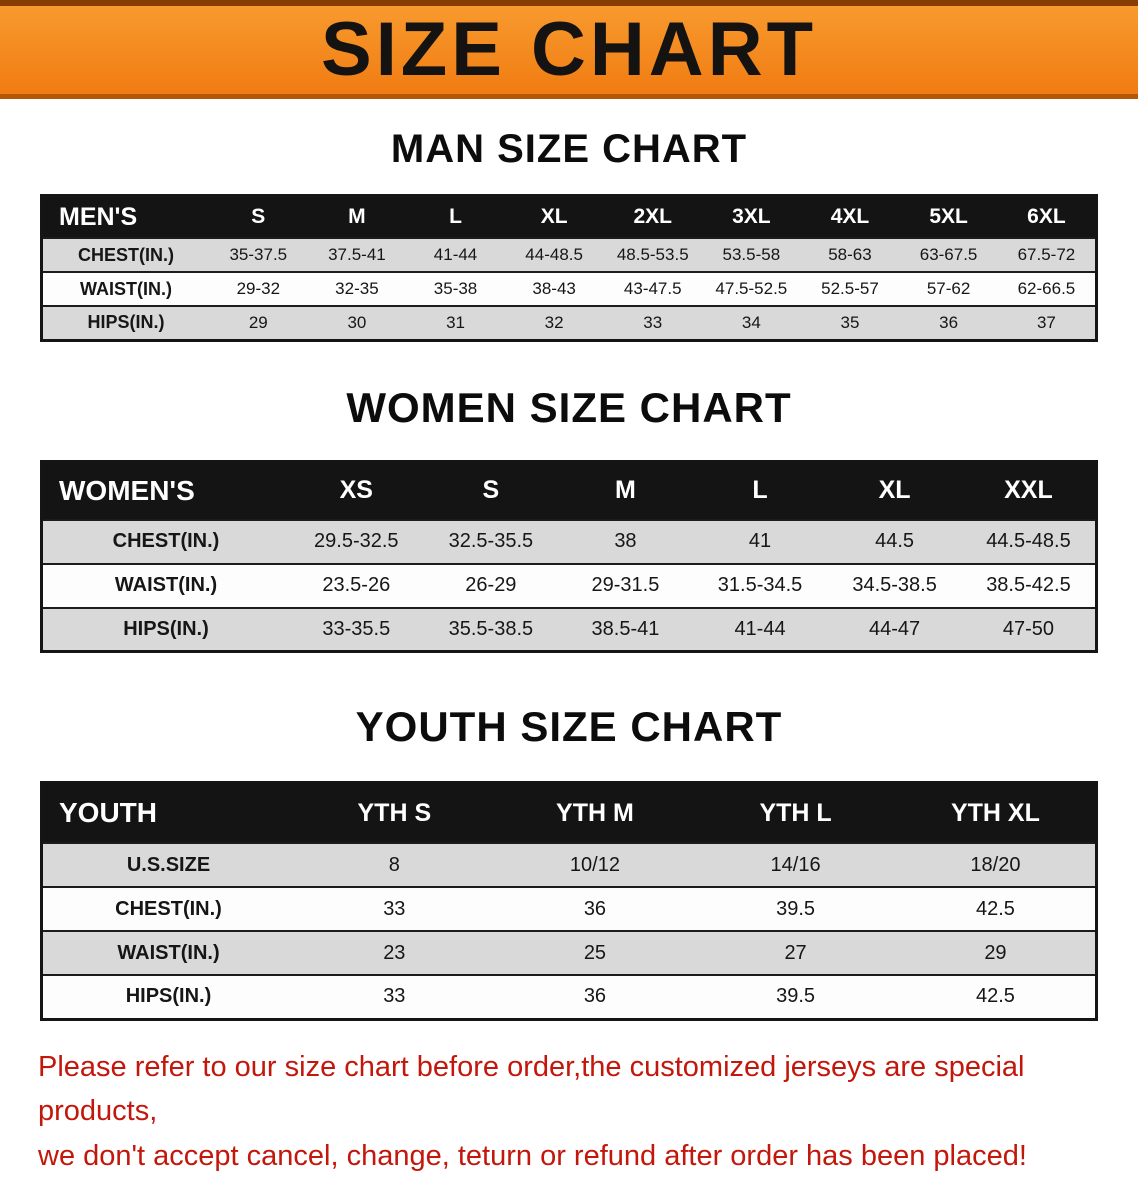 This screenshot has width=1138, height=1179. What do you see at coordinates (491, 490) in the screenshot?
I see `women-col-header: S` at bounding box center [491, 490].